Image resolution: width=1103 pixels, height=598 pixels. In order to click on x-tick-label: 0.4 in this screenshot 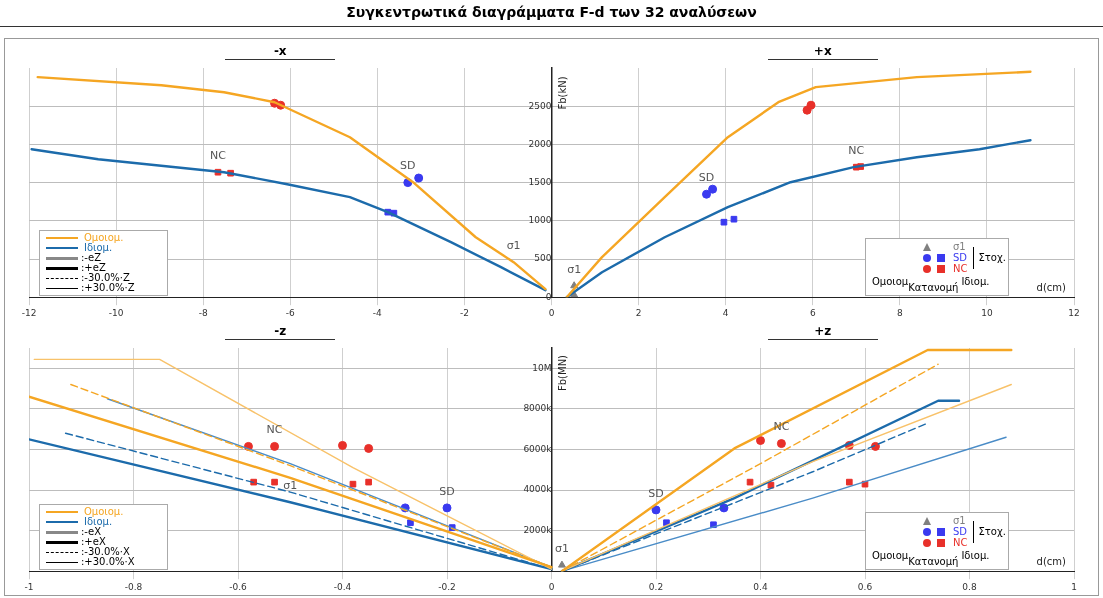, I will do `click(760, 586)`.